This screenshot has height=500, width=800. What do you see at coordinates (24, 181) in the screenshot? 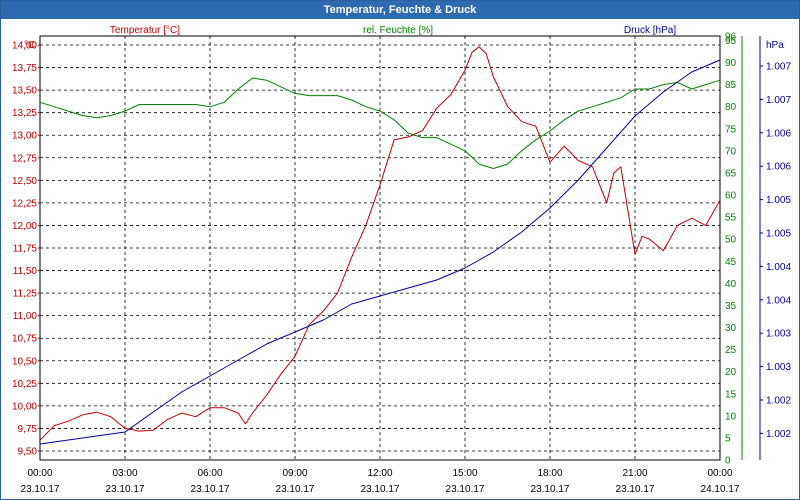
I see `temperature-tick-label: 12,50` at bounding box center [24, 181].